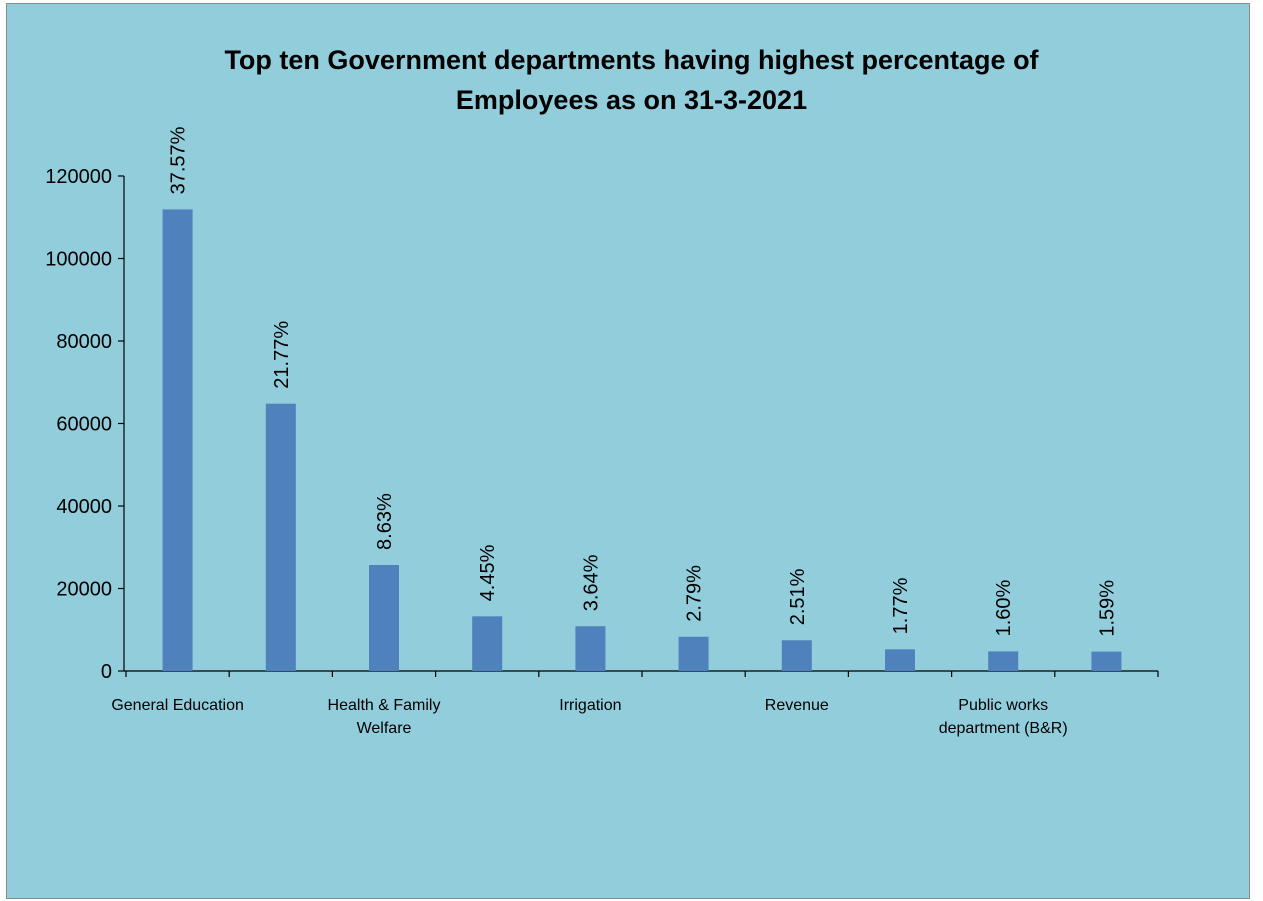 The width and height of the screenshot is (1263, 901). What do you see at coordinates (78, 177) in the screenshot?
I see `y-tick-label: 120000` at bounding box center [78, 177].